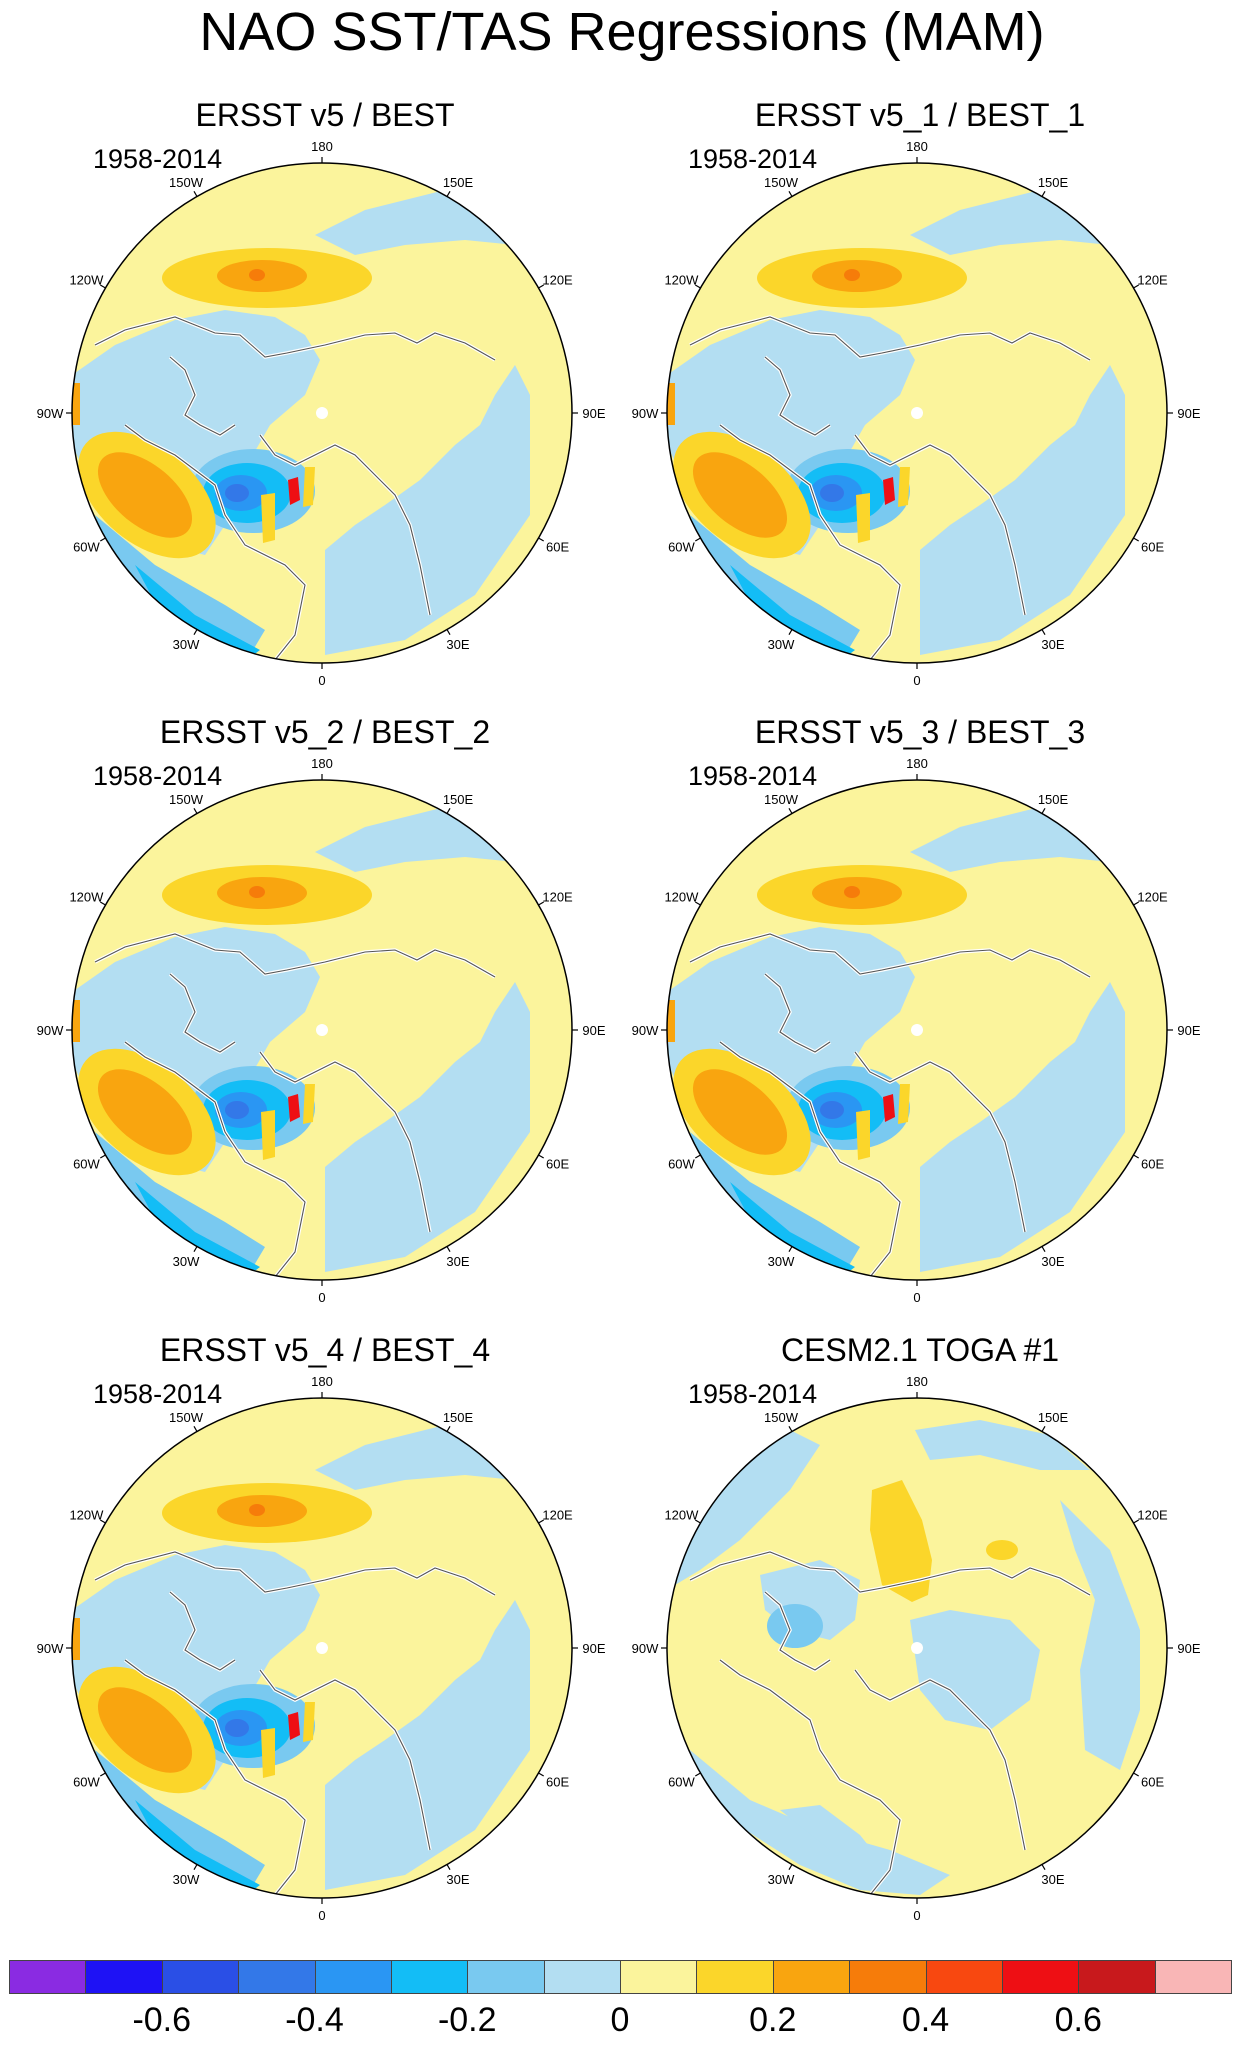  Describe the element at coordinates (162, 2020) in the screenshot. I see `colorbar-tick-label: -0.6` at that location.